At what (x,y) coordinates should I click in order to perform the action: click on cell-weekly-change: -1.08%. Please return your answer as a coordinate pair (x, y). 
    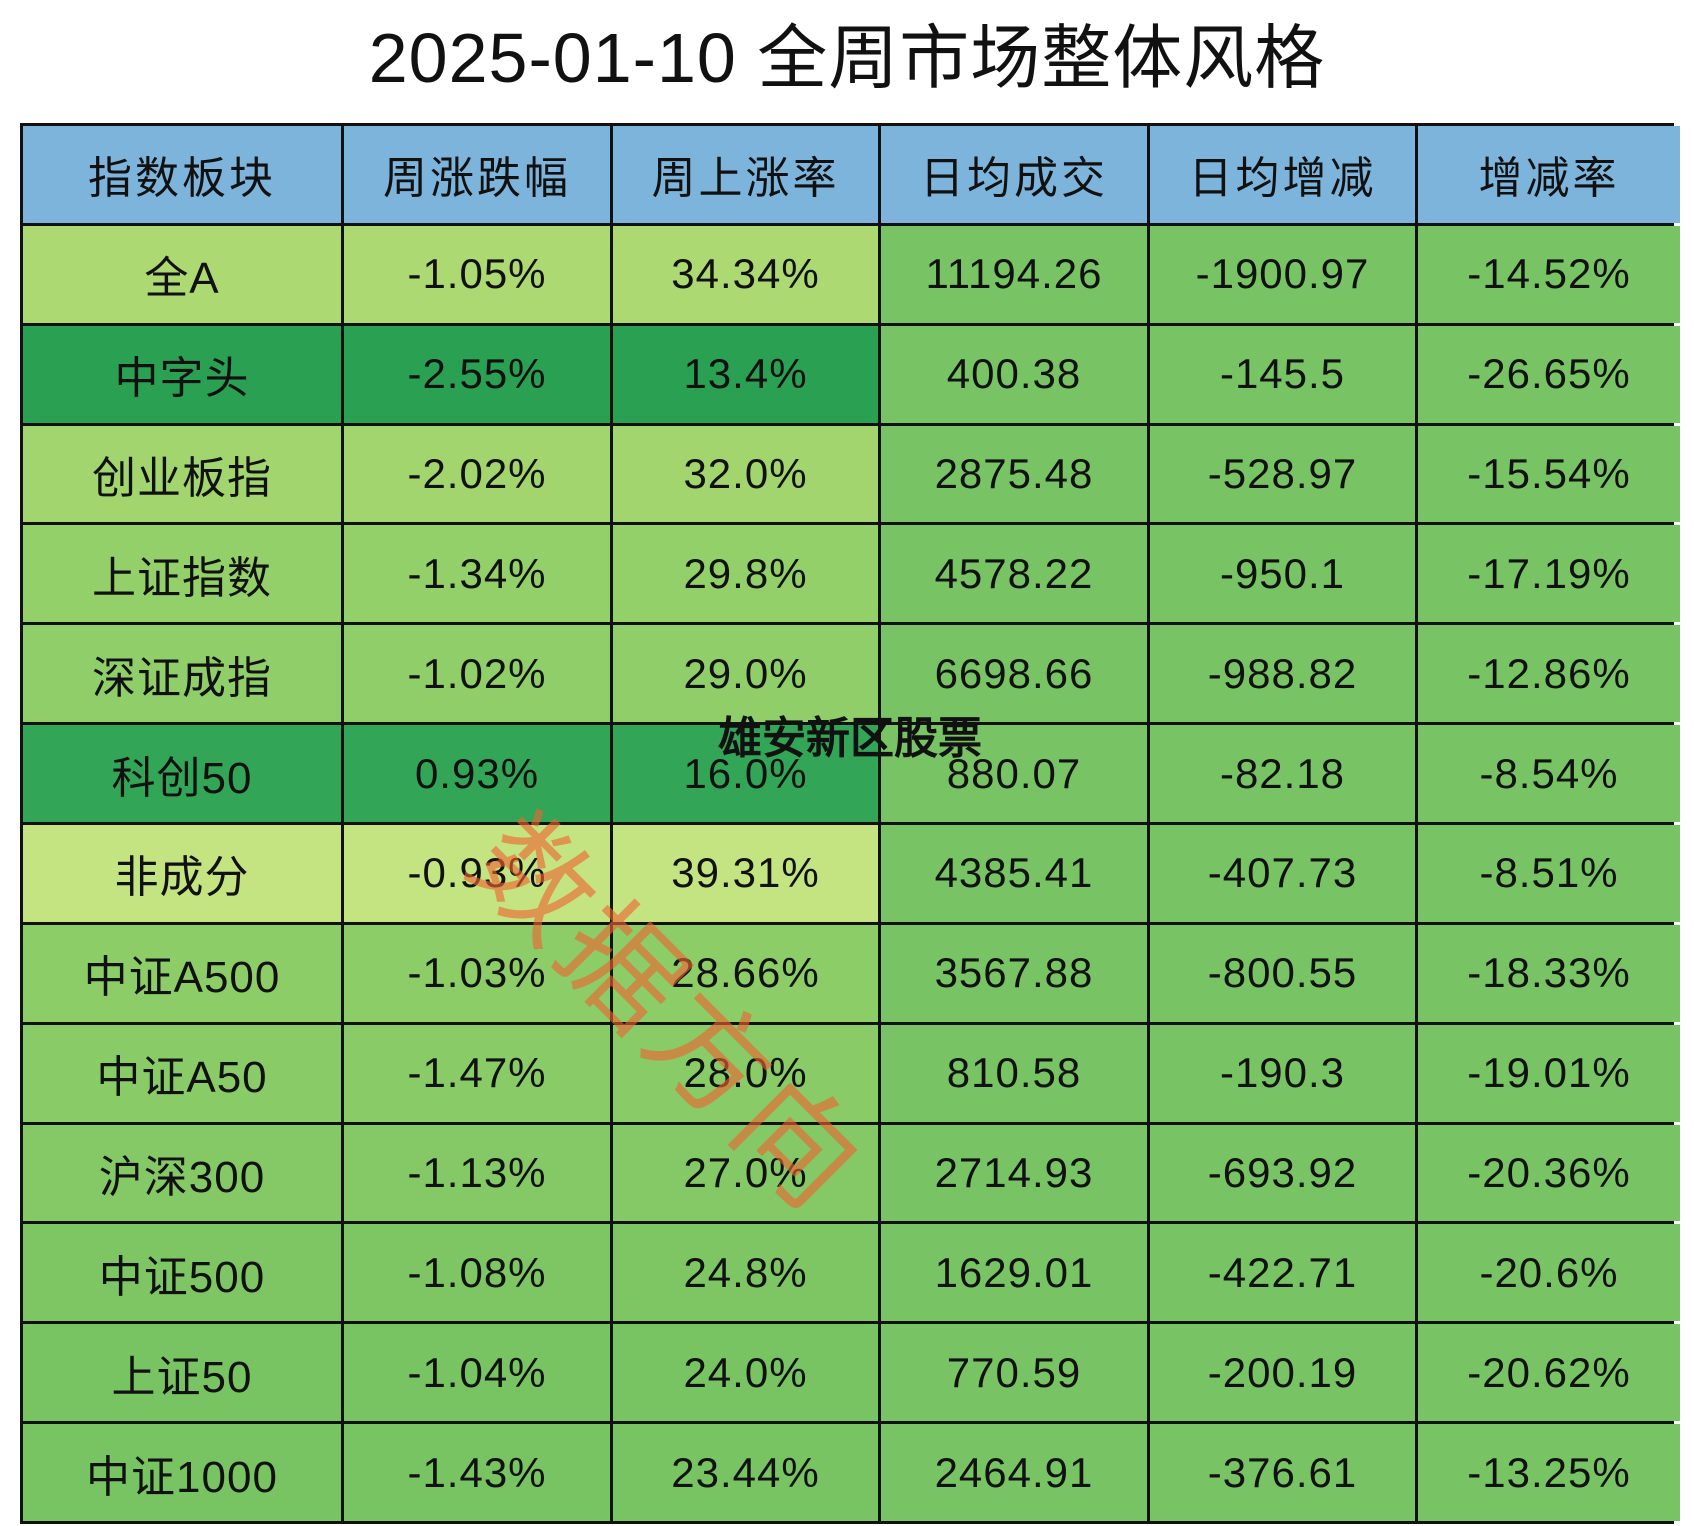
    Looking at the image, I should click on (477, 1273).